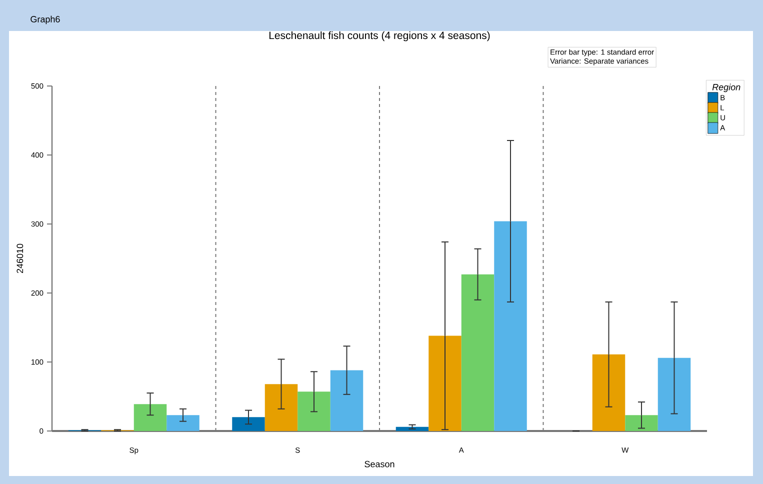 The height and width of the screenshot is (484, 763). What do you see at coordinates (45, 20) in the screenshot?
I see `caption: Graph6` at bounding box center [45, 20].